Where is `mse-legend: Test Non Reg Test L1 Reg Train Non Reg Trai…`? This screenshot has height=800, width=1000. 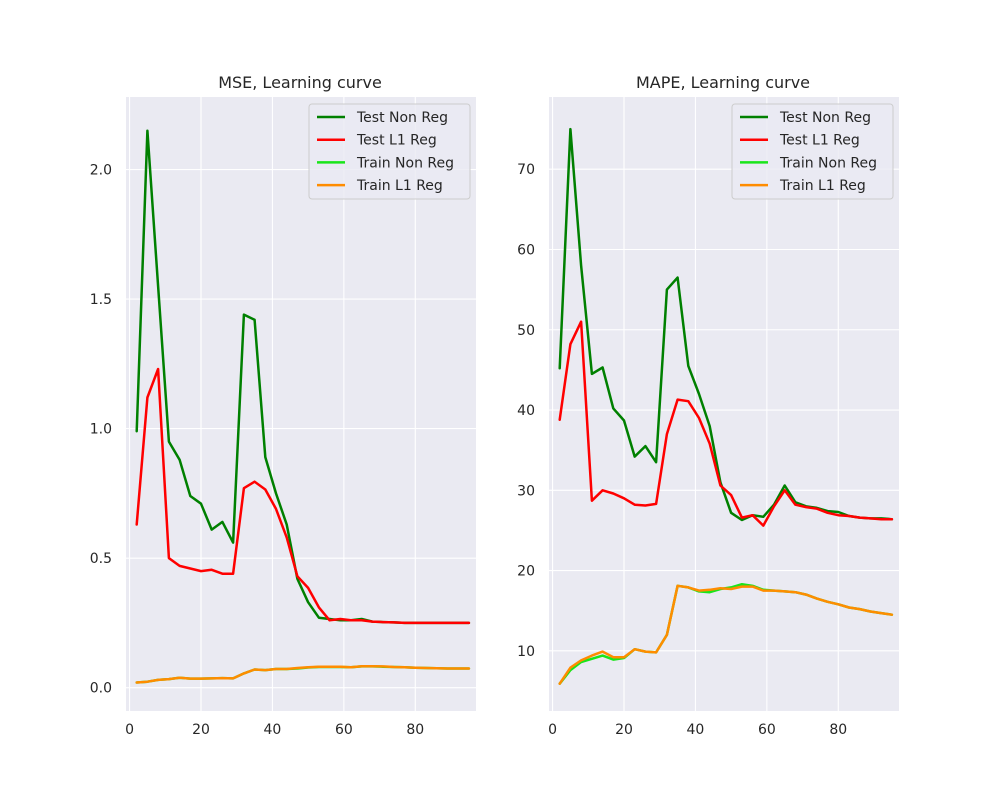 mse-legend: Test Non Reg Test L1 Reg Train Non Reg Trai… is located at coordinates (389, 151).